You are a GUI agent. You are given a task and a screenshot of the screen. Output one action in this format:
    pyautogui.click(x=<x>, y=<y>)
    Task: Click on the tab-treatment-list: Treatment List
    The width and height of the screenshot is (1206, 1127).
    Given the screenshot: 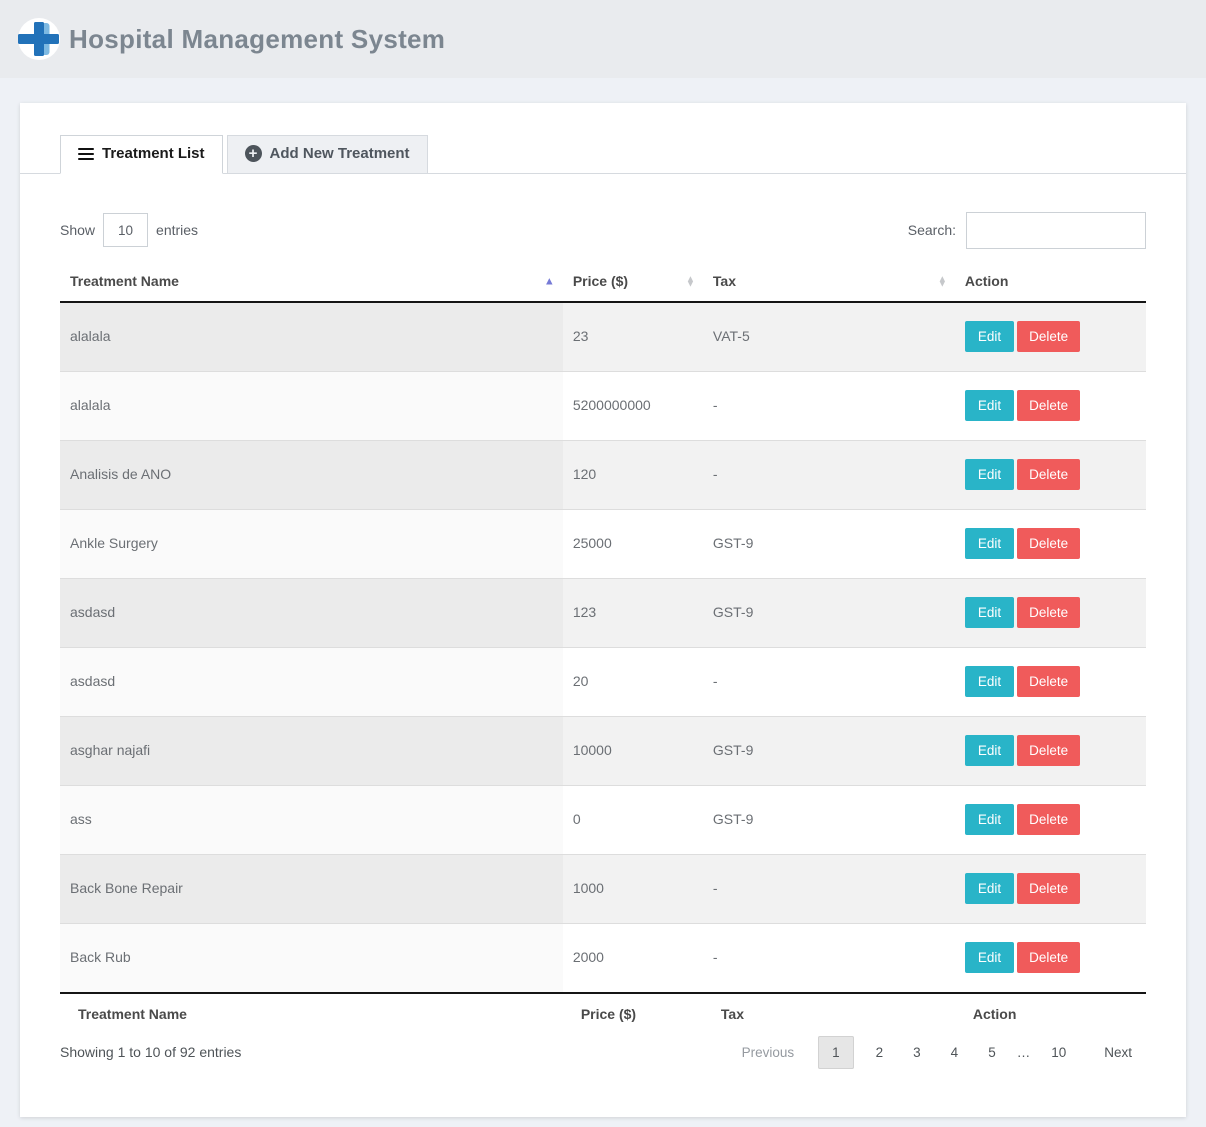 What is the action you would take?
    pyautogui.click(x=141, y=154)
    